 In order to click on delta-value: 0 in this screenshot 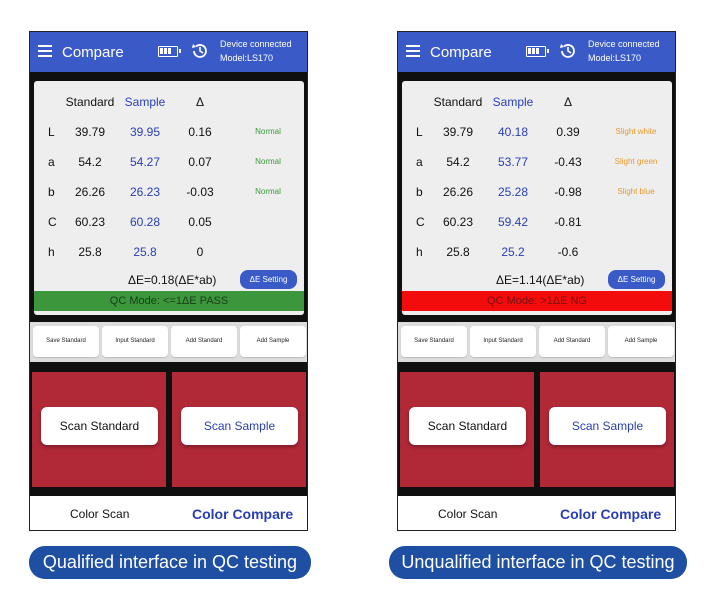, I will do `click(200, 252)`.